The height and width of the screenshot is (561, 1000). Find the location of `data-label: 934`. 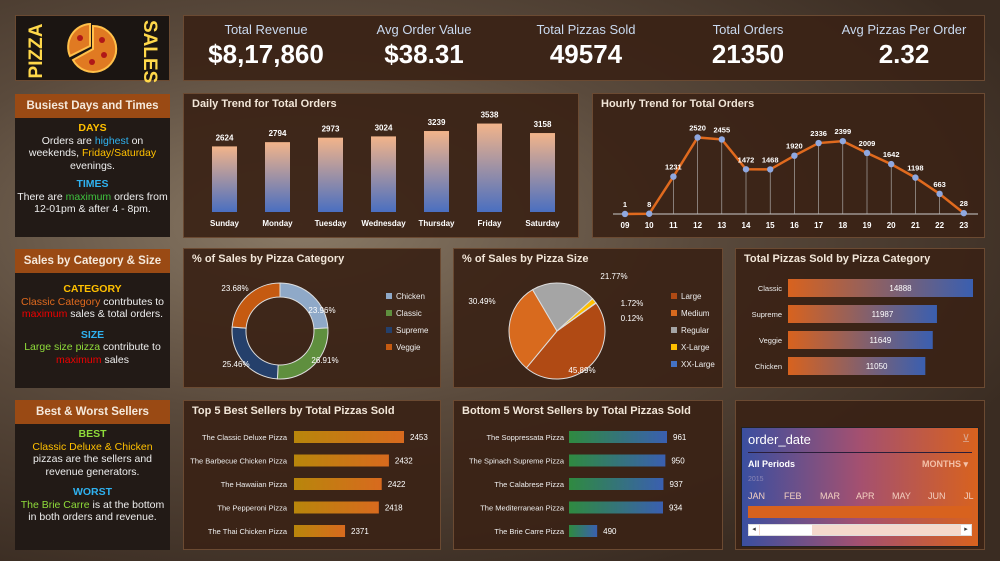

data-label: 934 is located at coordinates (676, 508).